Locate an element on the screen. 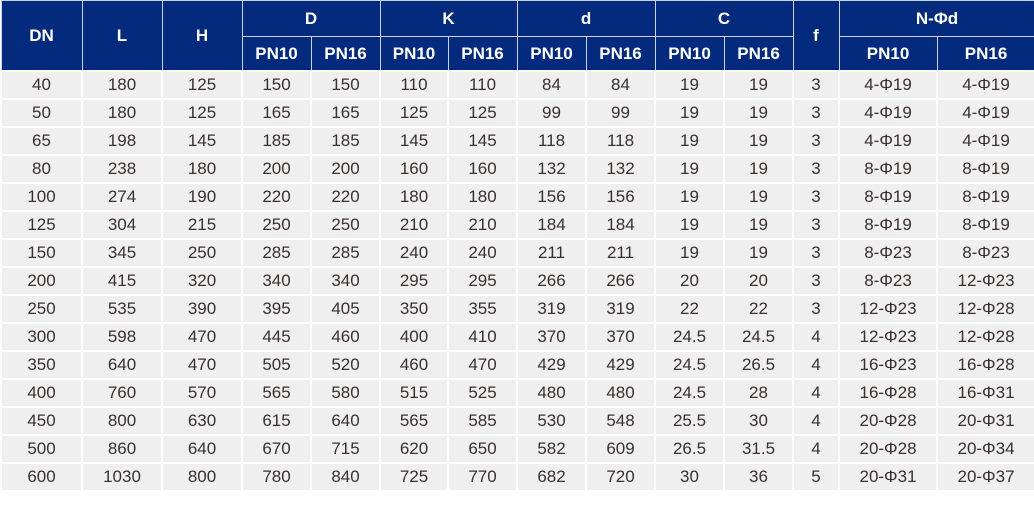  table-cell: 3 is located at coordinates (816, 309).